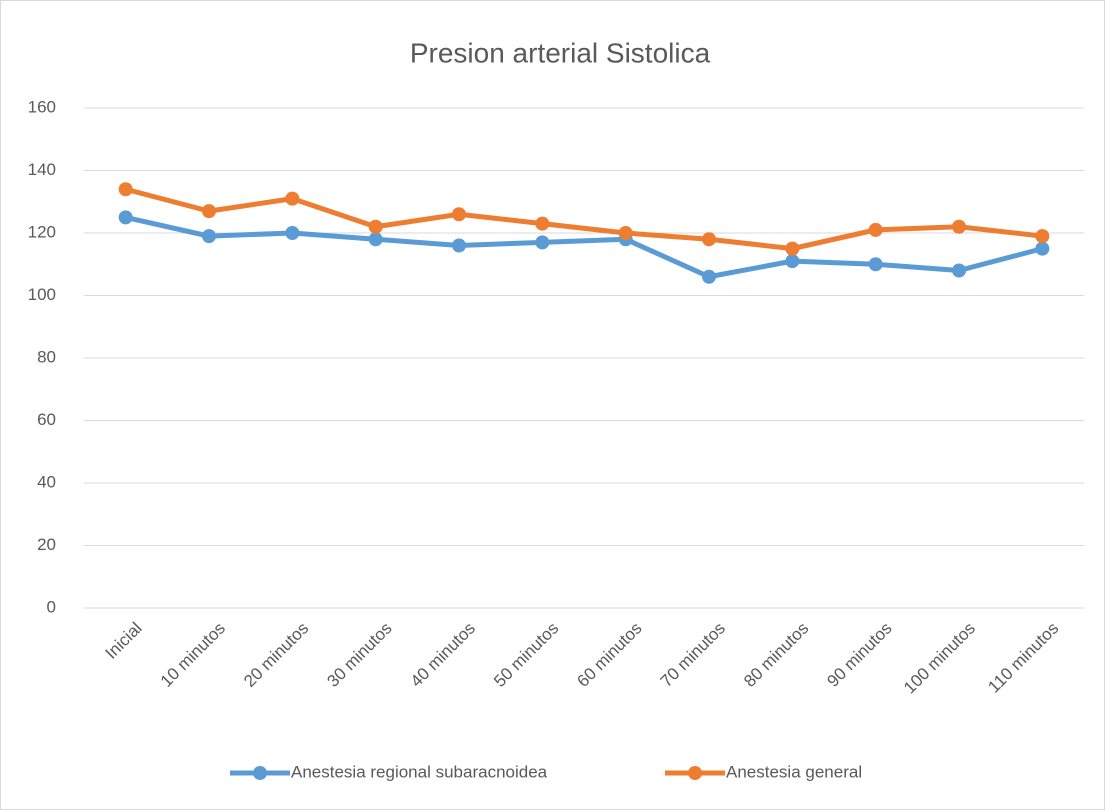  What do you see at coordinates (42, 294) in the screenshot?
I see `y-tick-label: 100` at bounding box center [42, 294].